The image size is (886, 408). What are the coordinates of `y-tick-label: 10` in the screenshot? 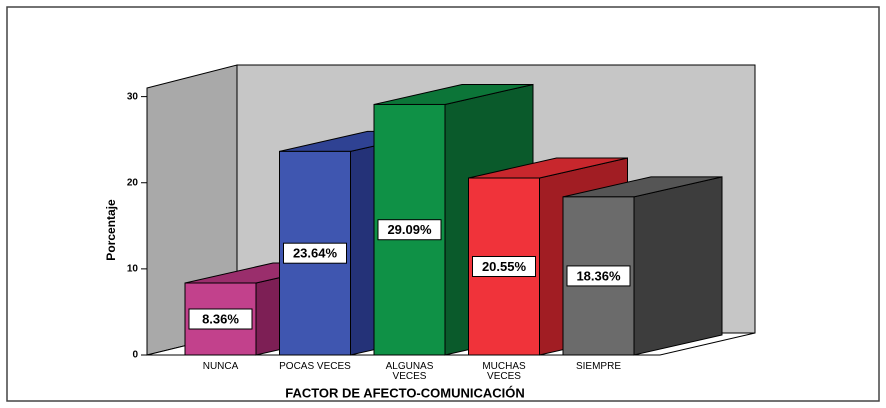 It's located at (133, 269).